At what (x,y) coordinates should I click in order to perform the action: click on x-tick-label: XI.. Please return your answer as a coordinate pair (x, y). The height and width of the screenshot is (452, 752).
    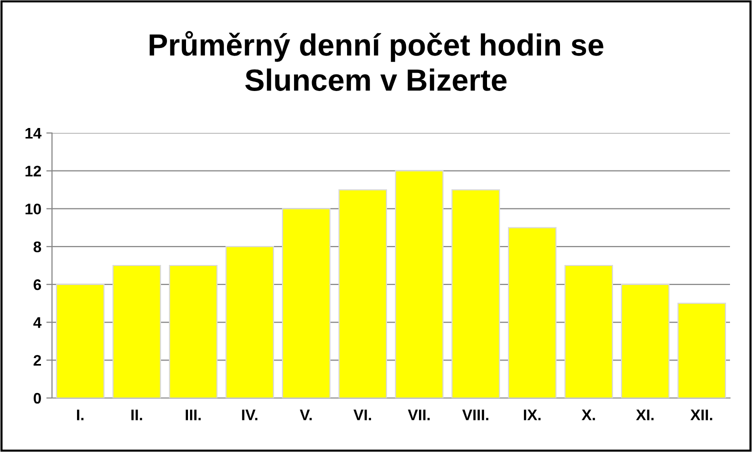
    Looking at the image, I should click on (645, 415).